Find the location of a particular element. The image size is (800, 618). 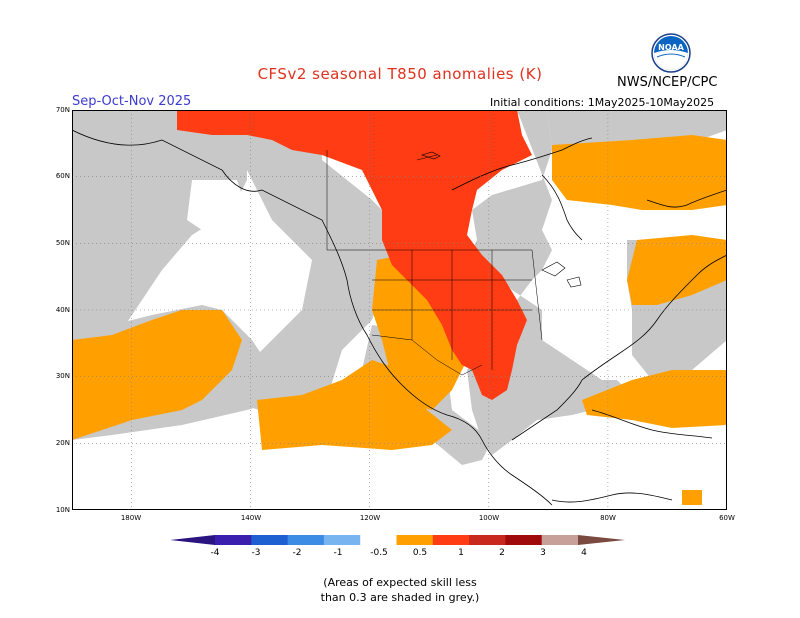

legend-label-4: 4 is located at coordinates (584, 553).